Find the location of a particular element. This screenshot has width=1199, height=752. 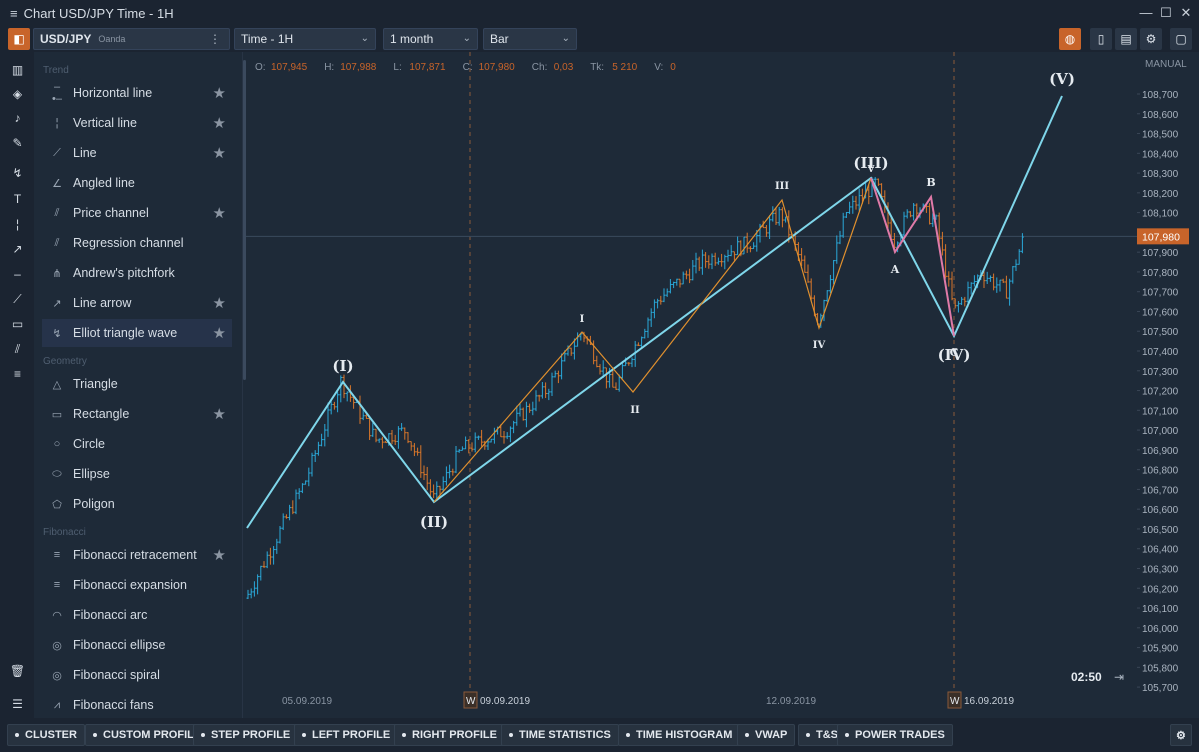

panel-toggle-icon: ◧ is located at coordinates (19, 39).